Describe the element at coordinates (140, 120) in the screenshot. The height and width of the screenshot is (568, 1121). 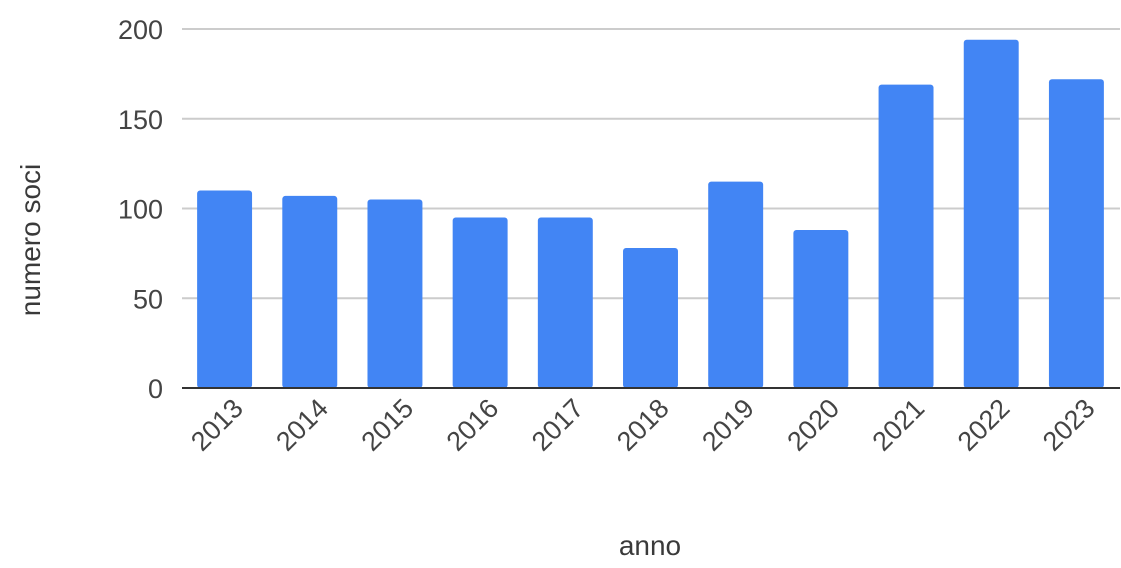
I see `y-tick-label: 150` at that location.